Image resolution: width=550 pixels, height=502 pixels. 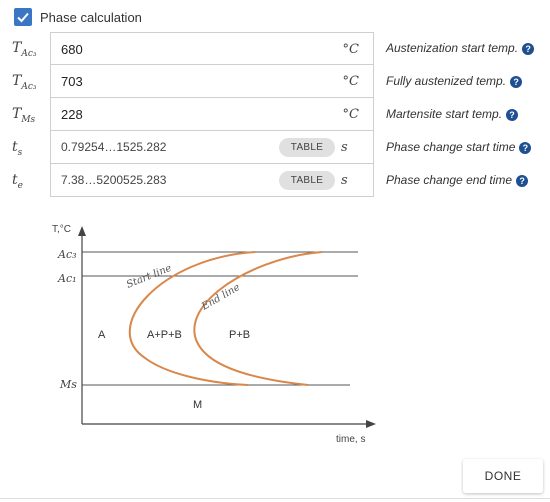 I want to click on phase-calculation-checkbox-row: Phase calculation, so click(x=78, y=17).